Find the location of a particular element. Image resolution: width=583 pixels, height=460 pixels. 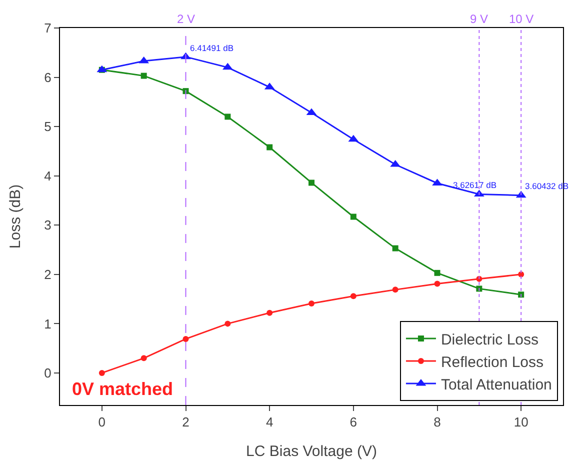

x-tick-label: 2 is located at coordinates (186, 422).